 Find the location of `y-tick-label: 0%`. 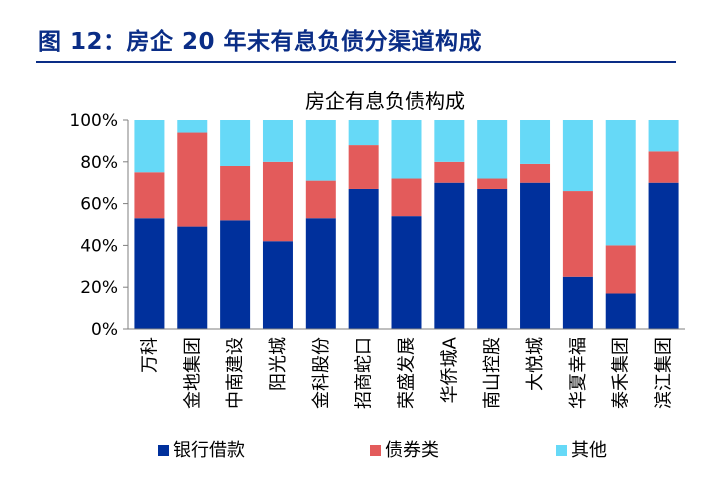

y-tick-label: 0% is located at coordinates (104, 330).